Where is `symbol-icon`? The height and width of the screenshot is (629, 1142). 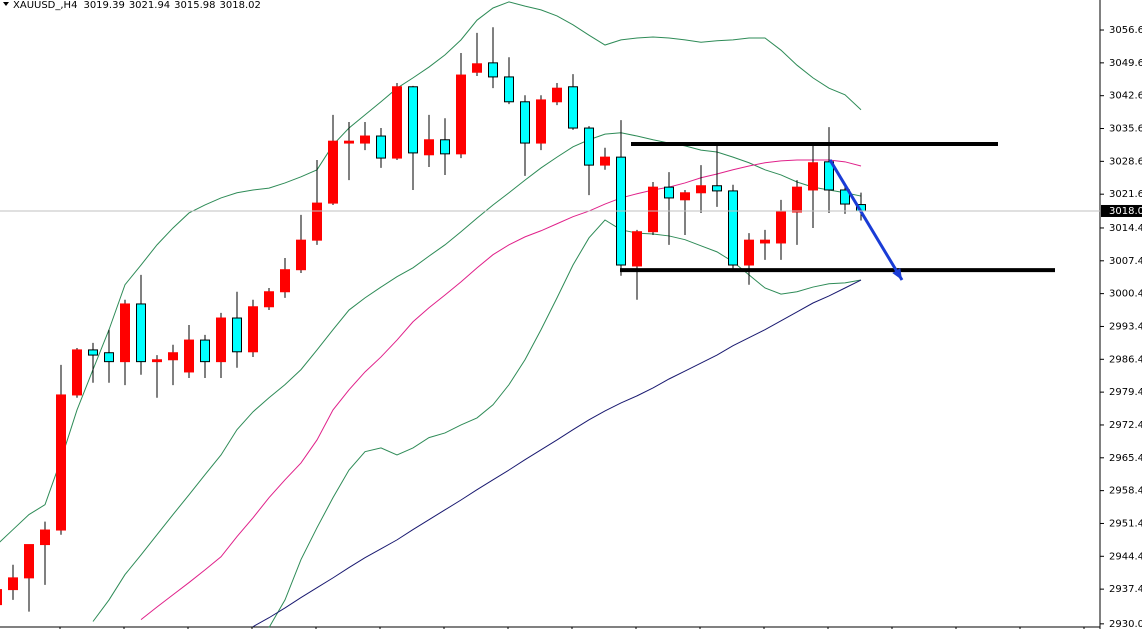
symbol-icon is located at coordinates (6, 4).